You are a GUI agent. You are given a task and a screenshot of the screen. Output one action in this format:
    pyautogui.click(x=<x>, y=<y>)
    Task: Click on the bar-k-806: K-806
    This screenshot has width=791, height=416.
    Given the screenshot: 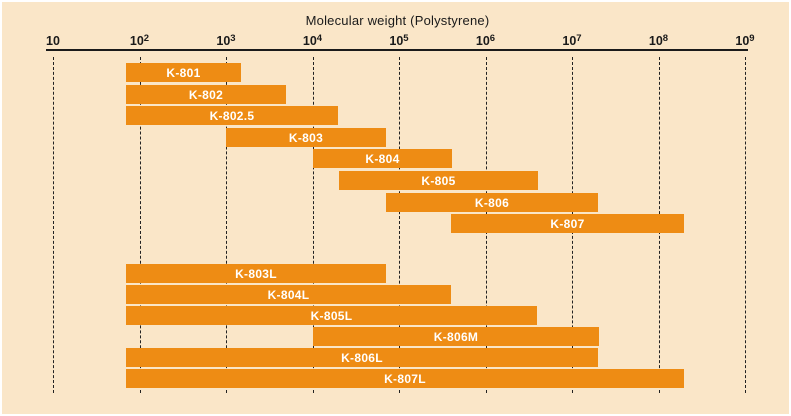 What is the action you would take?
    pyautogui.click(x=492, y=202)
    